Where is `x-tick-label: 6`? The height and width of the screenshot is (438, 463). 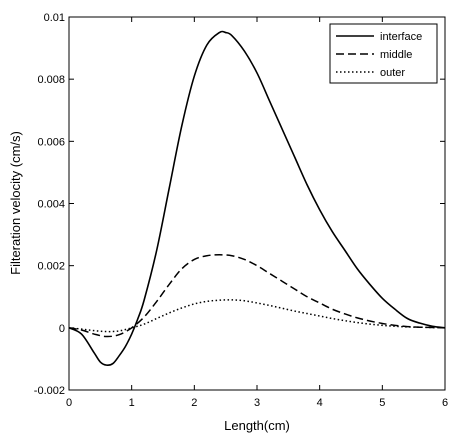
x-tick-label: 6 is located at coordinates (445, 403).